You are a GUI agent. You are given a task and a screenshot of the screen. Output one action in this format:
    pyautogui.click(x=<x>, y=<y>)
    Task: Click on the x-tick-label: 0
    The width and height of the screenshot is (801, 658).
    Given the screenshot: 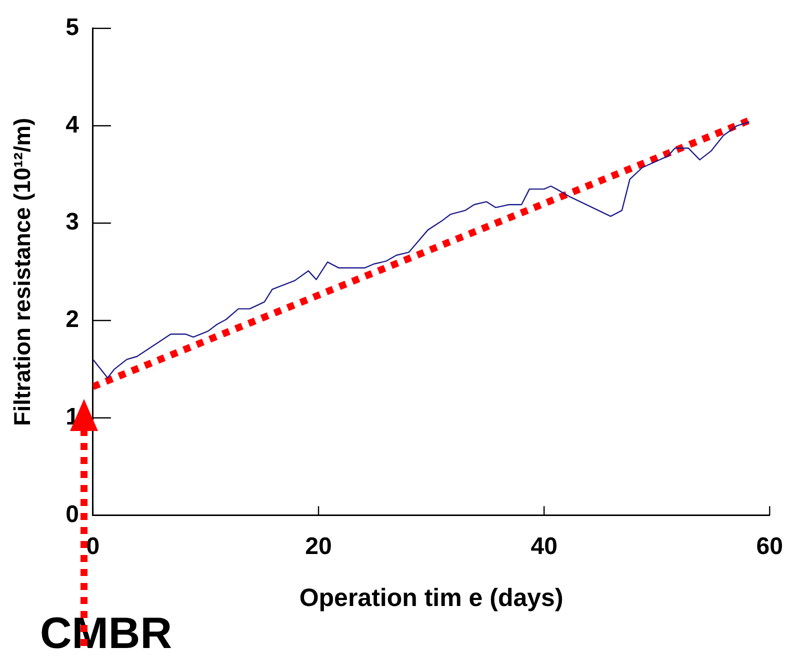 What is the action you would take?
    pyautogui.click(x=93, y=546)
    